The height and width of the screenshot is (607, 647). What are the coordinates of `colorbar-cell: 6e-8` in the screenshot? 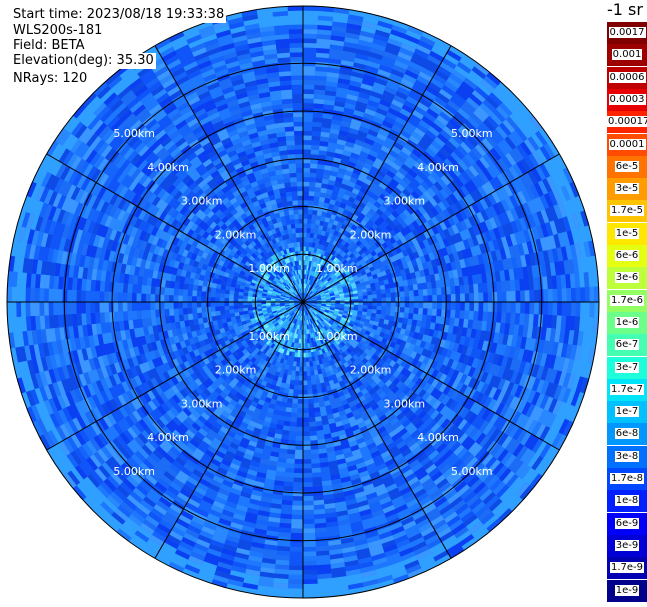 It's located at (627, 434).